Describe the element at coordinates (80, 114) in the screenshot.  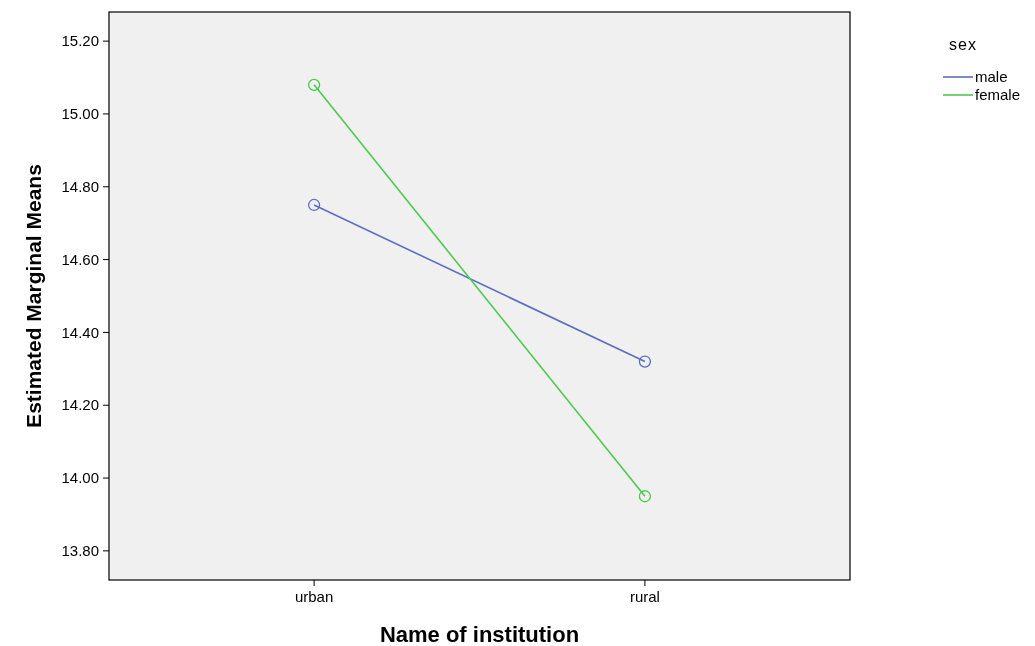
I see `y-tick-label: 15.00` at that location.